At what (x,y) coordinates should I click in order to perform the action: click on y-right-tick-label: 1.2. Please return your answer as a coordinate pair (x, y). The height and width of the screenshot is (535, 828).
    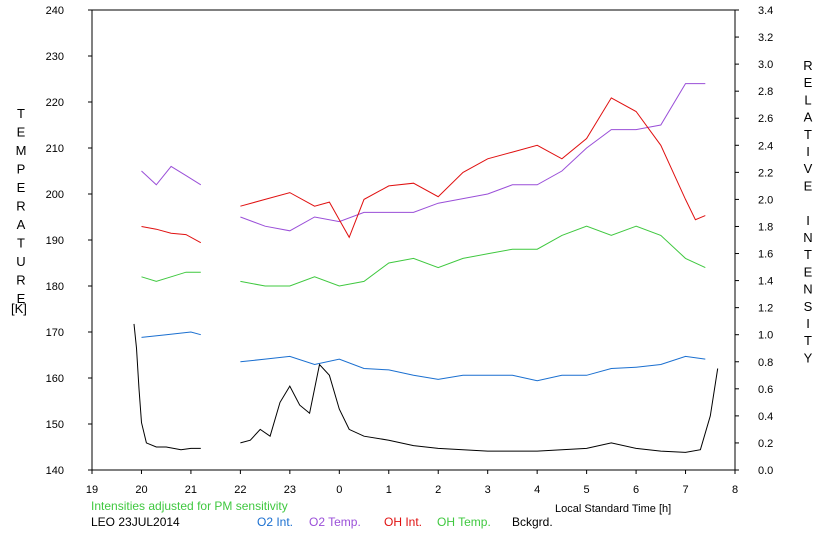
    Looking at the image, I should click on (765, 309).